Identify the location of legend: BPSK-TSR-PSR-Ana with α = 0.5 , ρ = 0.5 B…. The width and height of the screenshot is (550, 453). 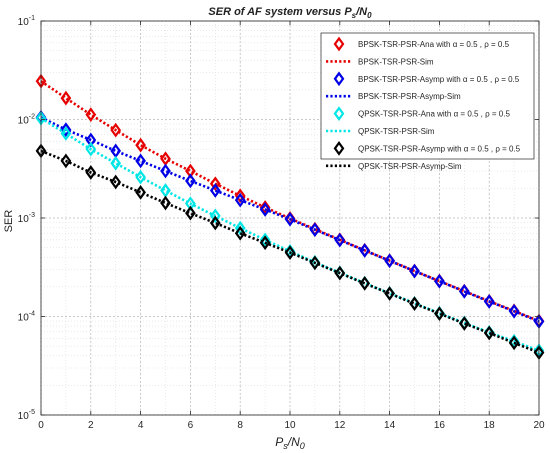
(427, 101).